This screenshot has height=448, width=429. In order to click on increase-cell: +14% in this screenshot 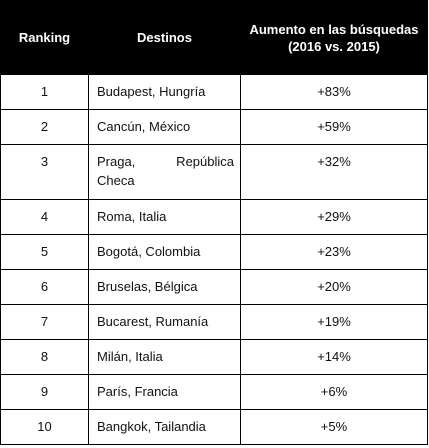, I will do `click(334, 357)`.